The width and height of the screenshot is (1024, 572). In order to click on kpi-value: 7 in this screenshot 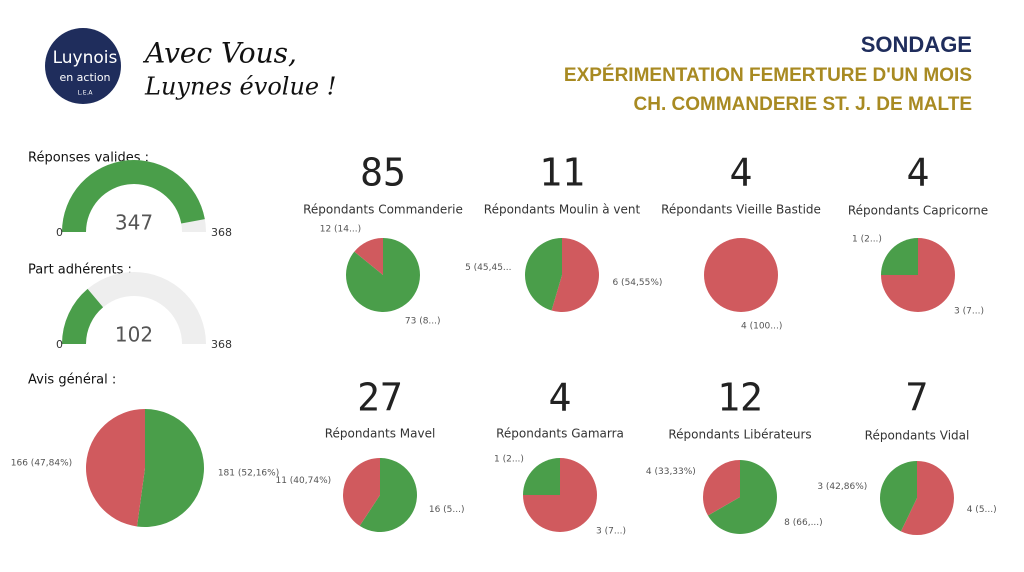, I will do `click(917, 398)`.